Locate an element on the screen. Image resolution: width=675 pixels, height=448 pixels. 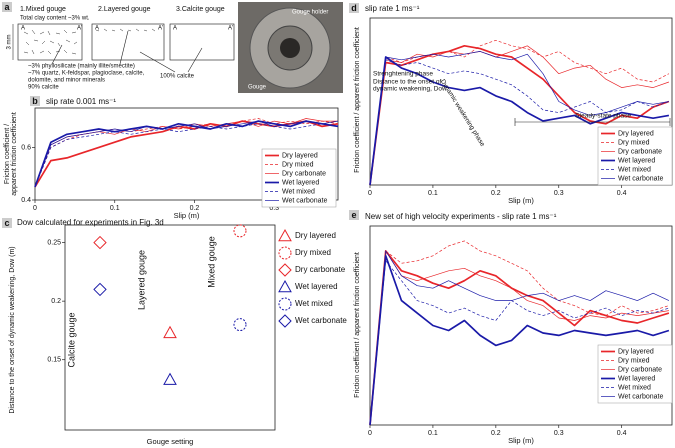
panel-label: a is located at coordinates (7, 7).